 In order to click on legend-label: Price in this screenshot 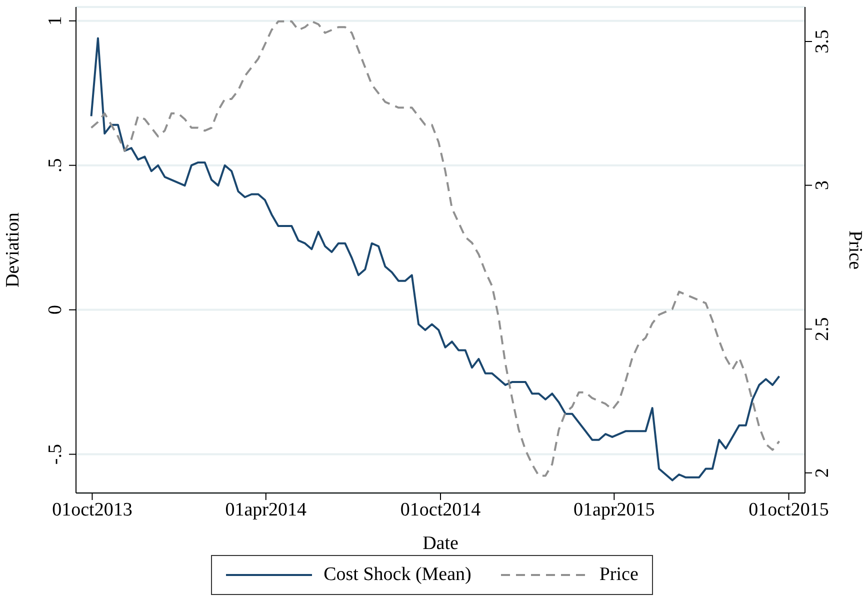, I will do `click(618, 575)`.